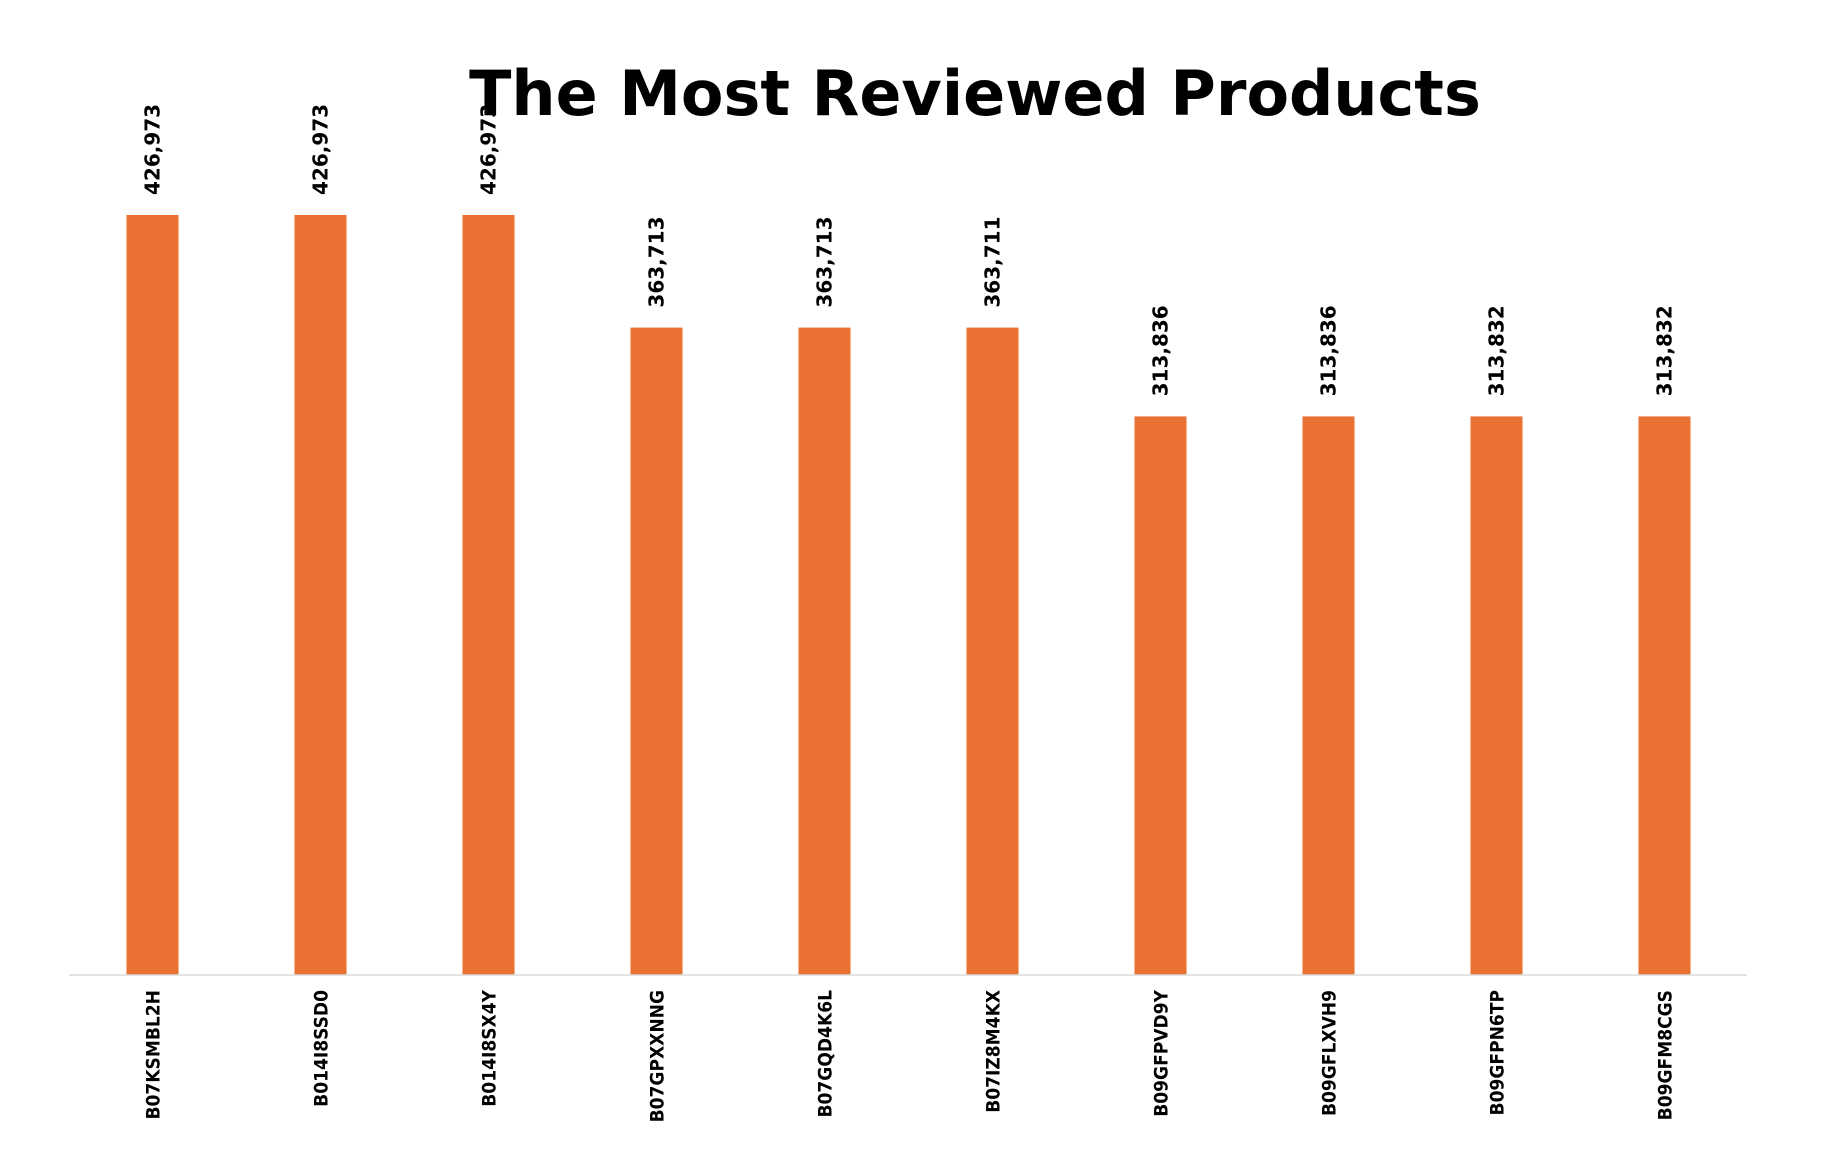 The width and height of the screenshot is (1835, 1164). What do you see at coordinates (320, 595) in the screenshot?
I see `bar-b014i8ssd0` at bounding box center [320, 595].